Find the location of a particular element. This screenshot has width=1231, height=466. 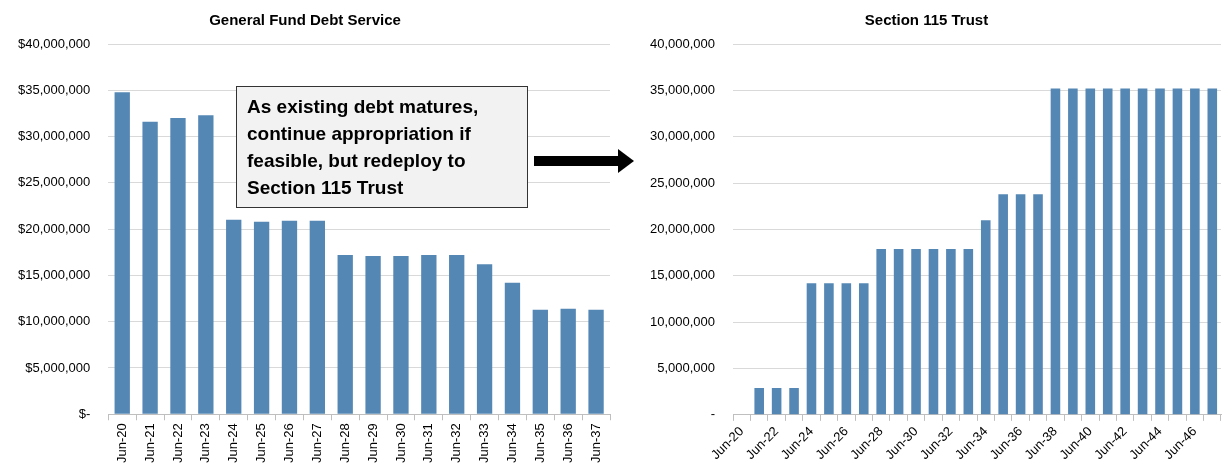

x-tick-label: Jun-25 is located at coordinates (261, 443).